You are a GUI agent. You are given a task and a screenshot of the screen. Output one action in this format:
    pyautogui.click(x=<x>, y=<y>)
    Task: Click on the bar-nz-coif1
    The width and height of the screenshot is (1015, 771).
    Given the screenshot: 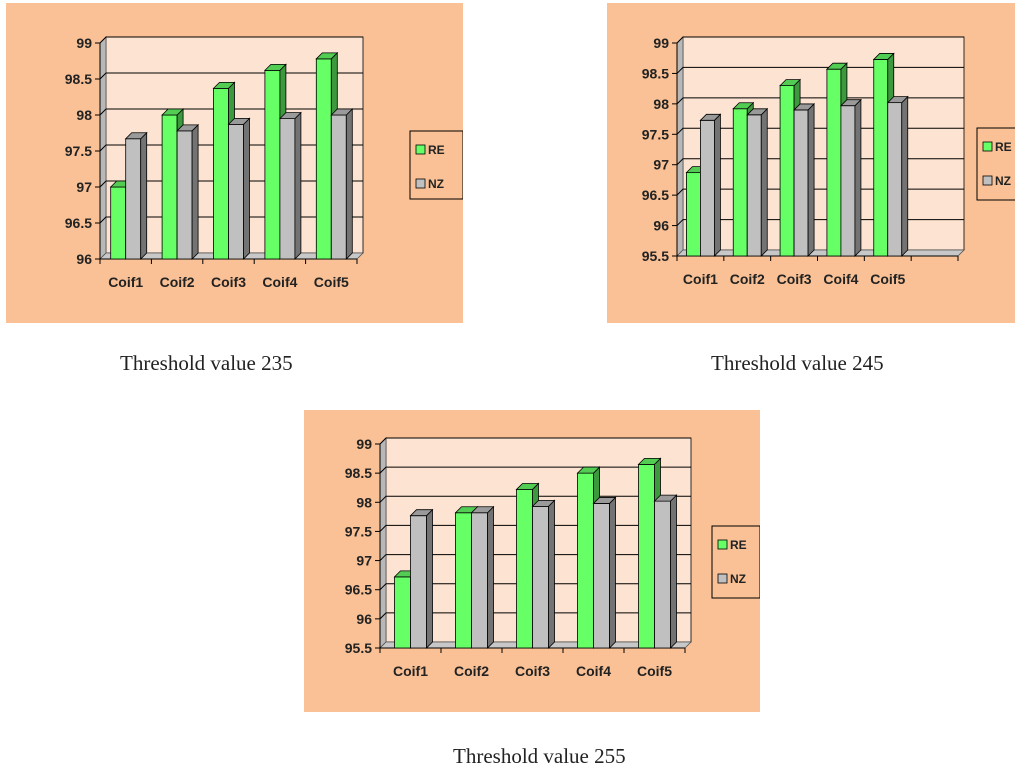 What is the action you would take?
    pyautogui.click(x=710, y=185)
    